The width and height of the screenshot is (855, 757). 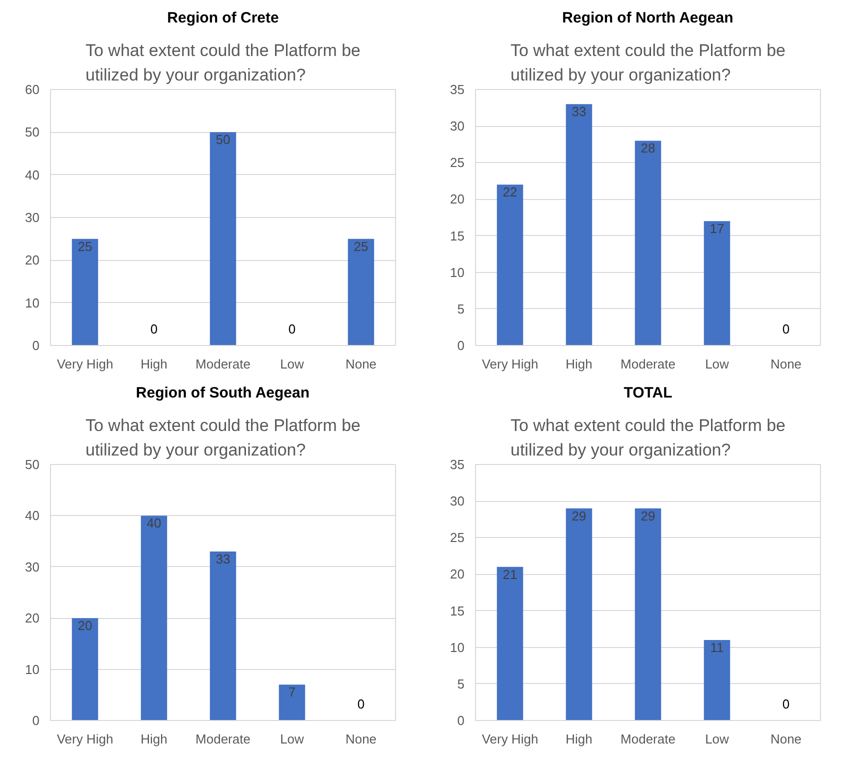 What do you see at coordinates (154, 523) in the screenshot?
I see `data-label: 40` at bounding box center [154, 523].